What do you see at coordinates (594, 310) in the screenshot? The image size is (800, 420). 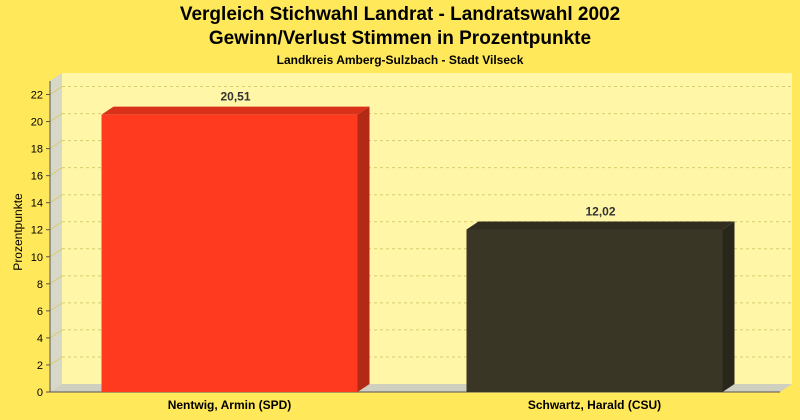 I see `bar-front` at bounding box center [594, 310].